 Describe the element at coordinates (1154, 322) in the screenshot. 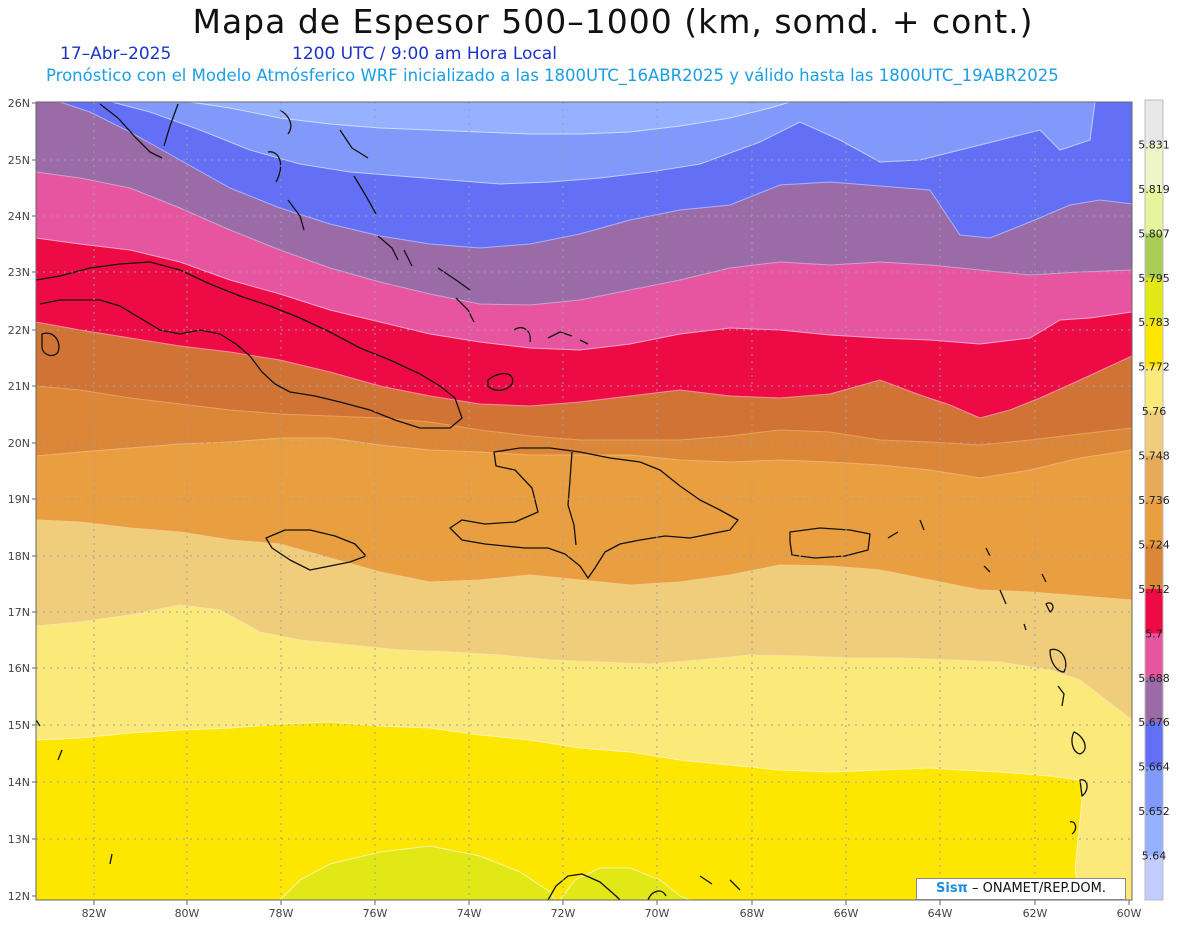

I see `colorbar-label: 5.783` at that location.